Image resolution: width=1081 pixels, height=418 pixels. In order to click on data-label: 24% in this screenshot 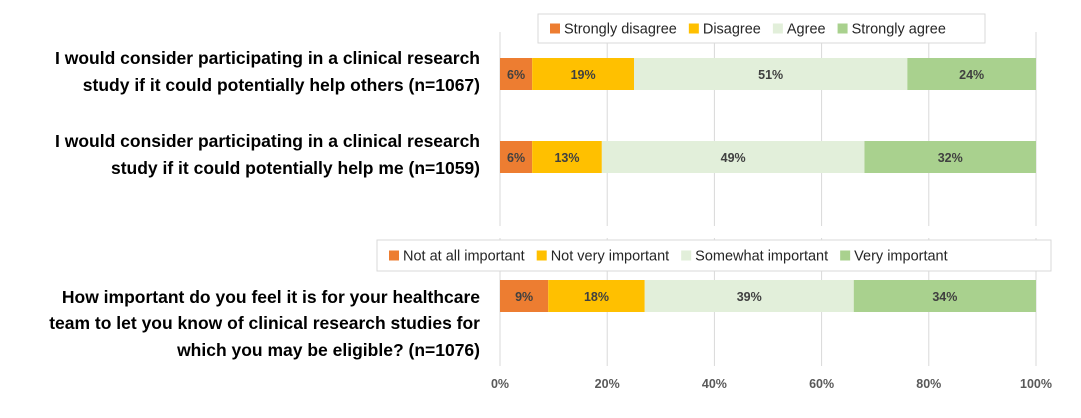, I will do `click(971, 75)`.